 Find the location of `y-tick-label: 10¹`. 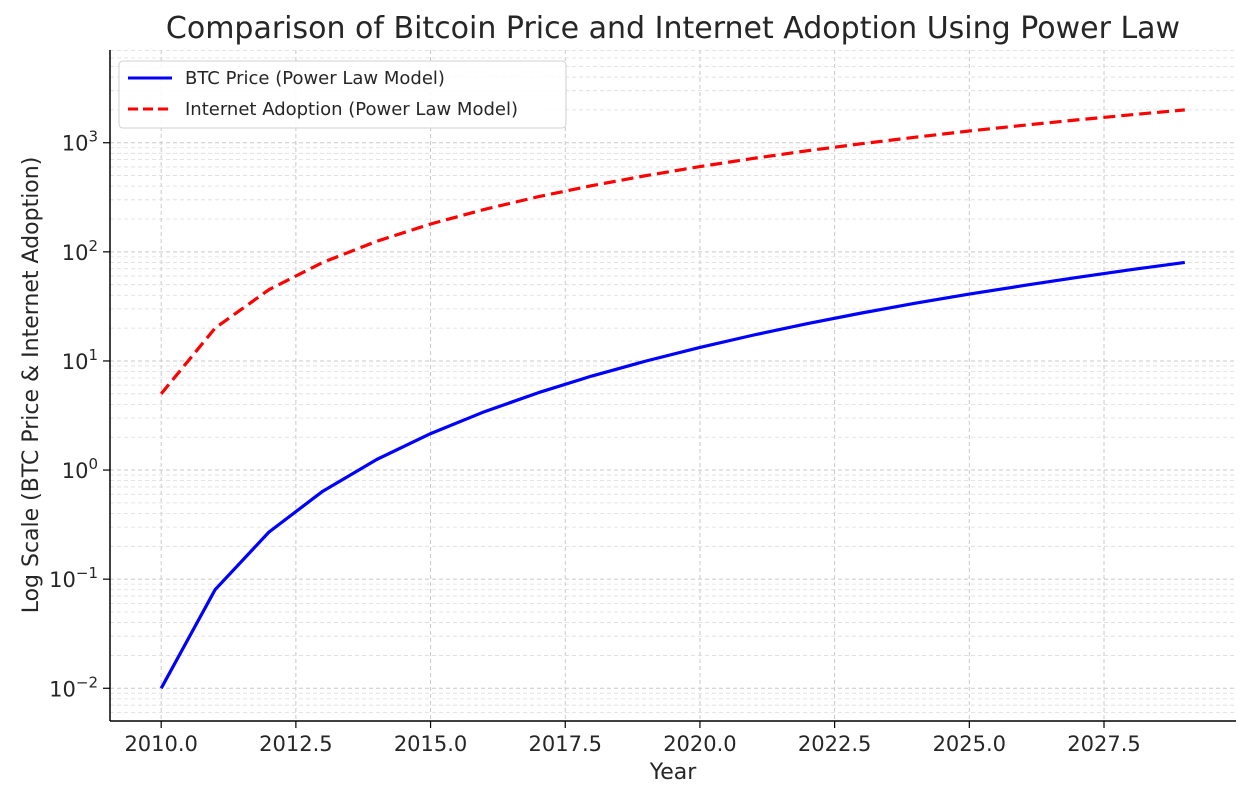

y-tick-label: 10¹ is located at coordinates (80, 360).